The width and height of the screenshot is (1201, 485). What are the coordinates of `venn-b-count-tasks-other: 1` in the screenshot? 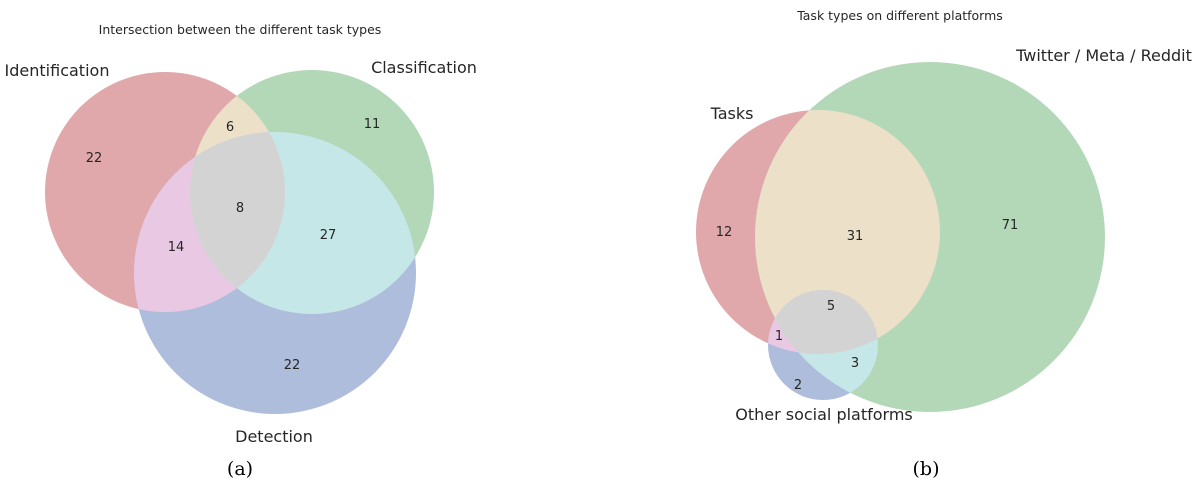 It's located at (779, 336).